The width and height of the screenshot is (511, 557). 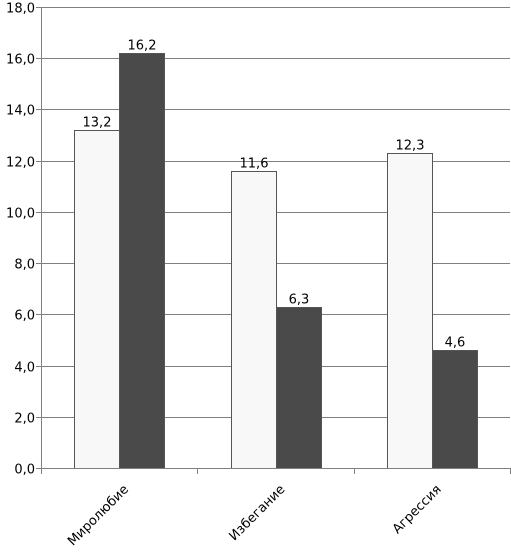 What do you see at coordinates (20, 163) in the screenshot?
I see `y-tick-label: 12,0` at bounding box center [20, 163].